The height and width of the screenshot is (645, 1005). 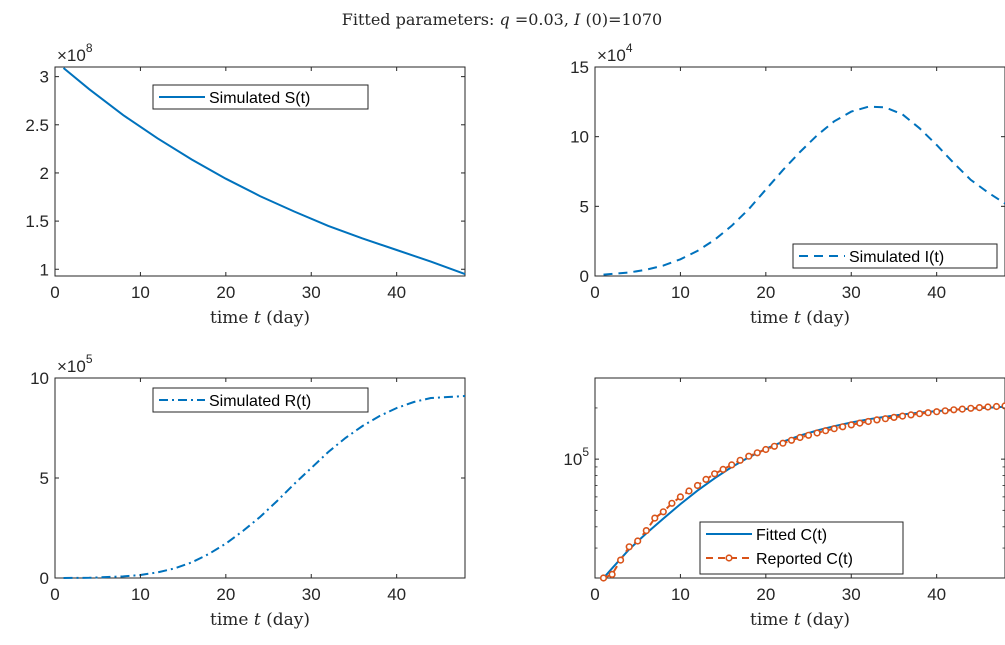 What do you see at coordinates (791, 535) in the screenshot?
I see `legend-label: Fitted C(t)` at bounding box center [791, 535].